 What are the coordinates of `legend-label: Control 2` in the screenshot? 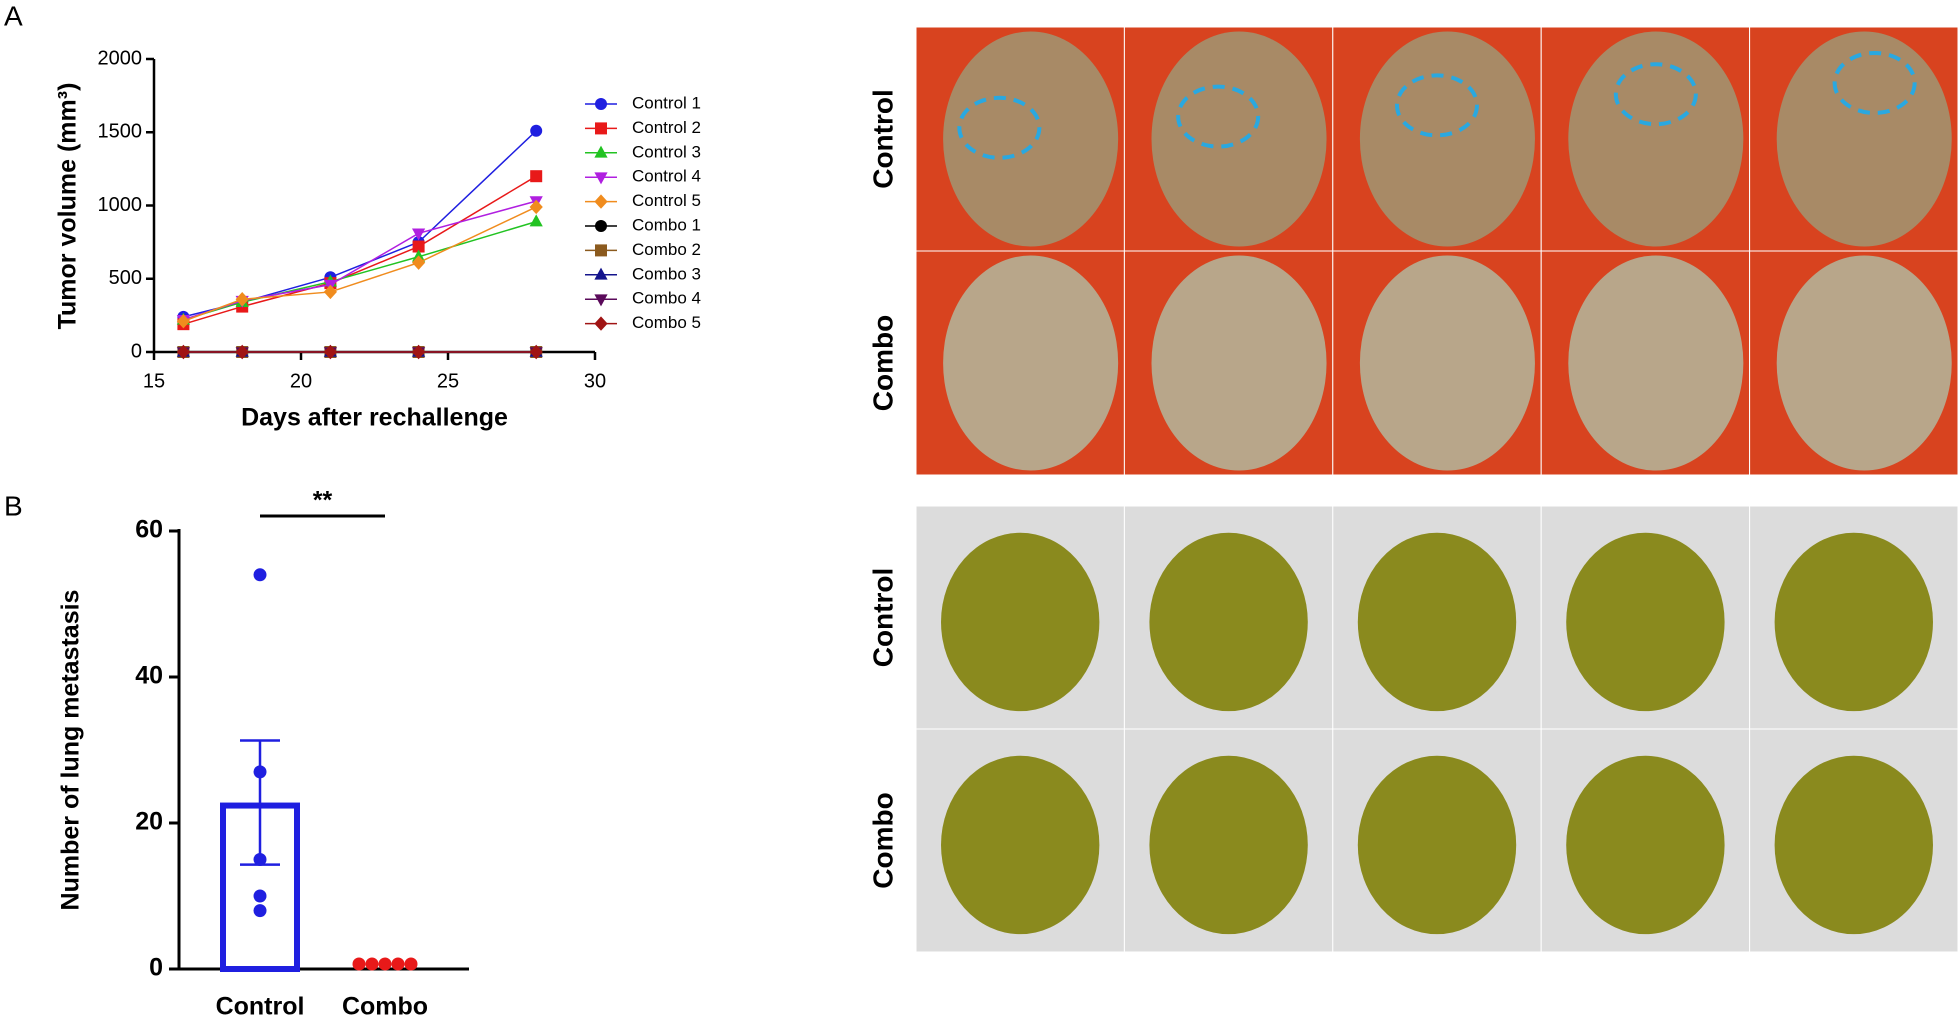 It's located at (666, 127).